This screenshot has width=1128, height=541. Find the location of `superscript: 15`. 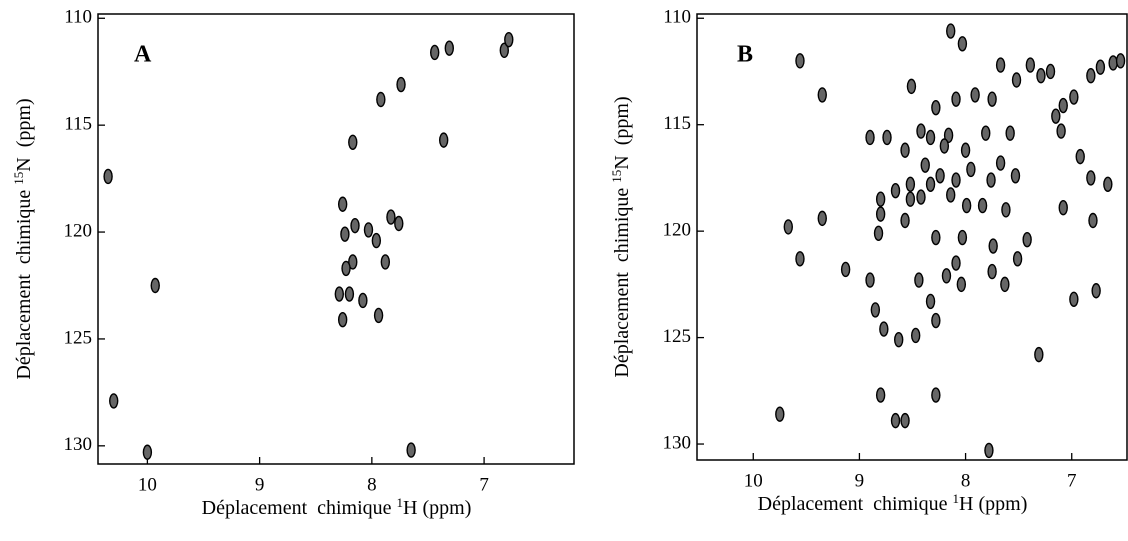

superscript: 15 is located at coordinates (18, 178).